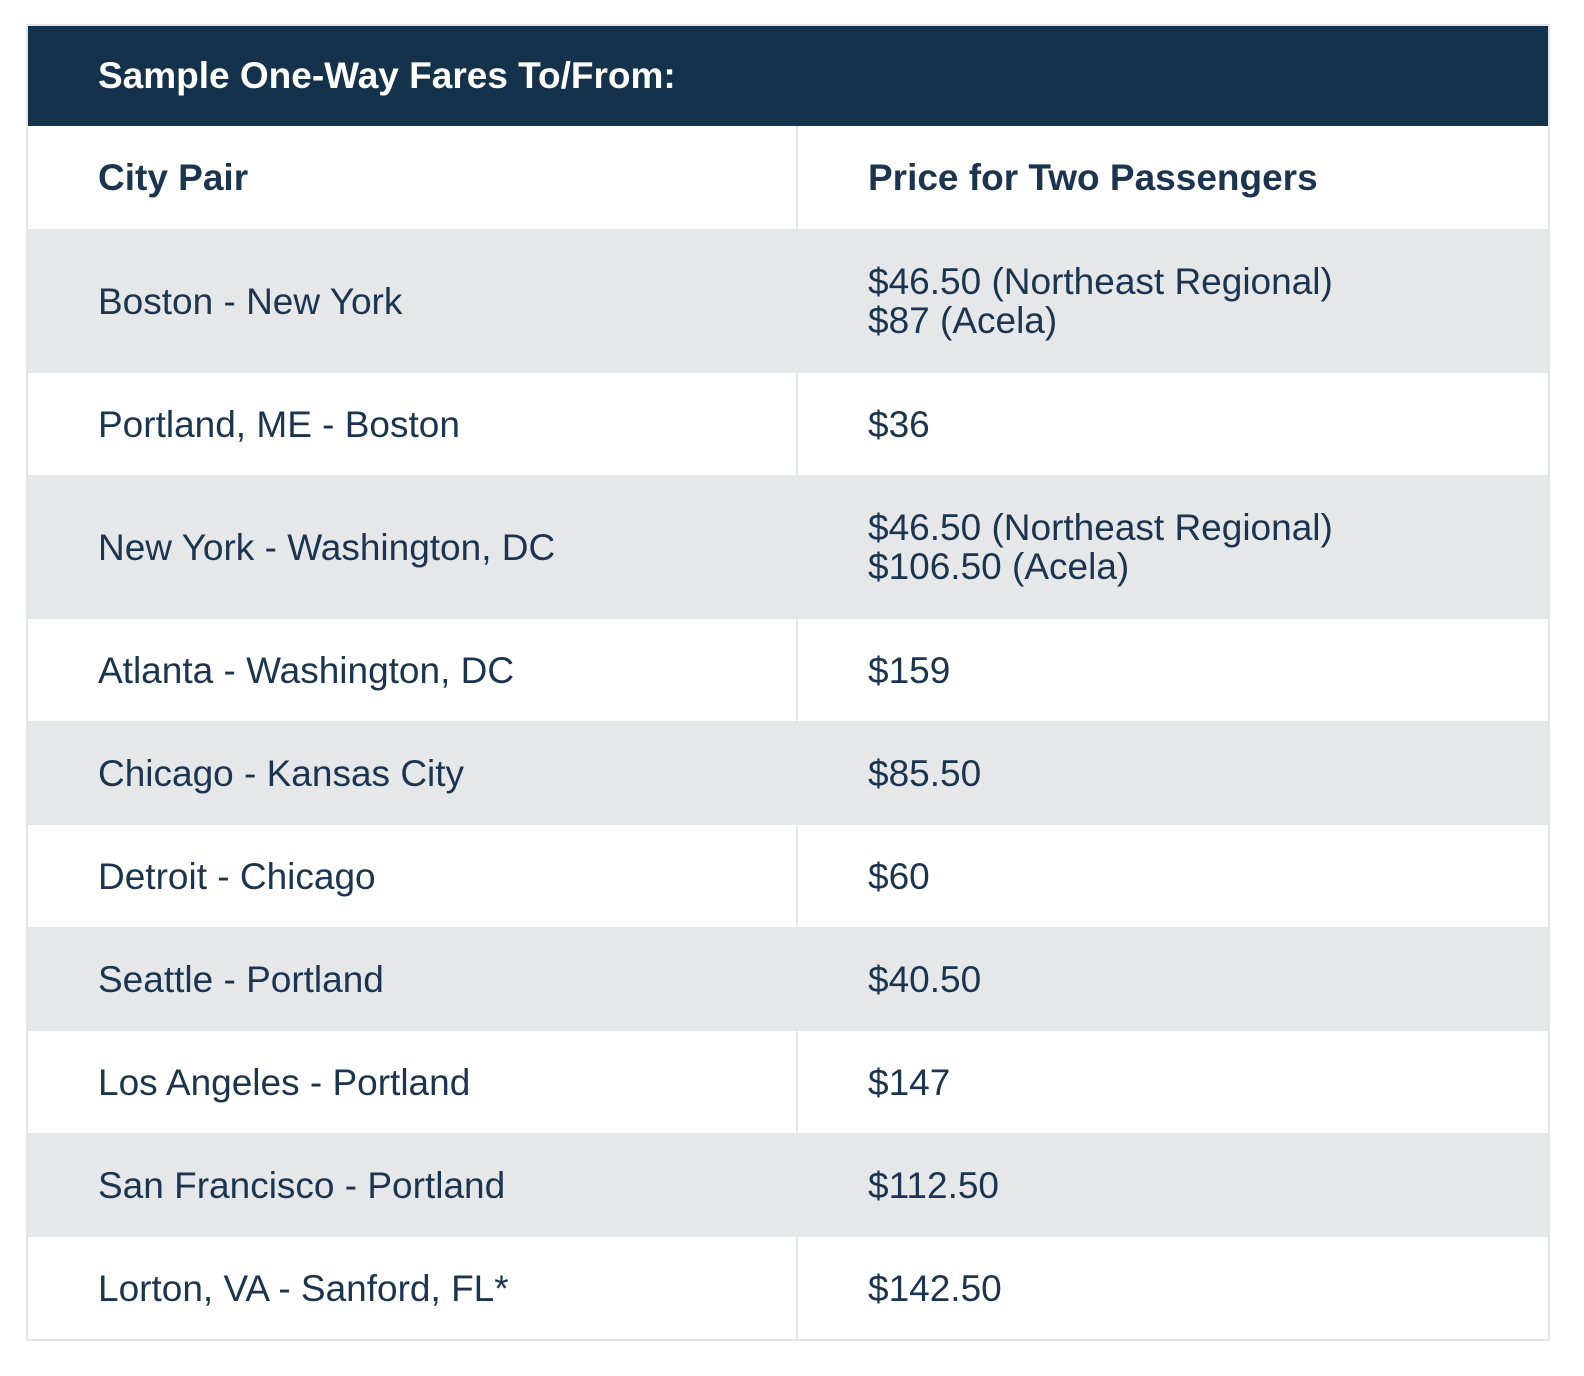  I want to click on table-row: Seattle - Portland $40.50, so click(788, 979).